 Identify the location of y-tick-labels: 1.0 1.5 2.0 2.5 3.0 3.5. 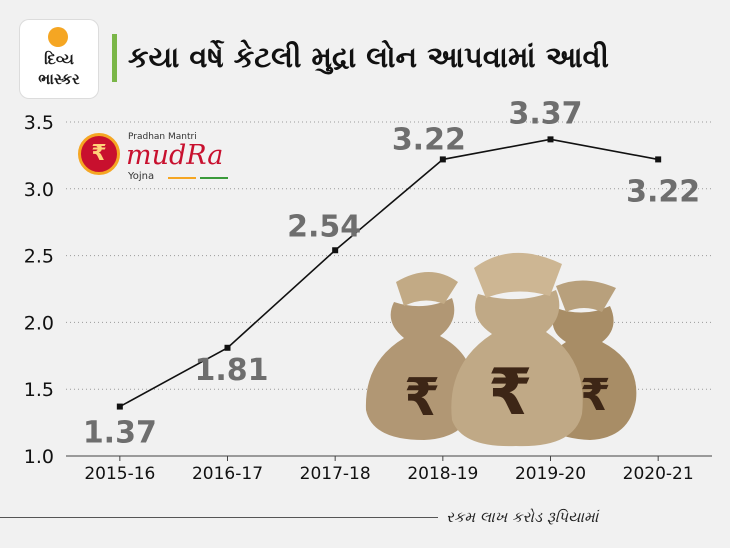
(39, 290).